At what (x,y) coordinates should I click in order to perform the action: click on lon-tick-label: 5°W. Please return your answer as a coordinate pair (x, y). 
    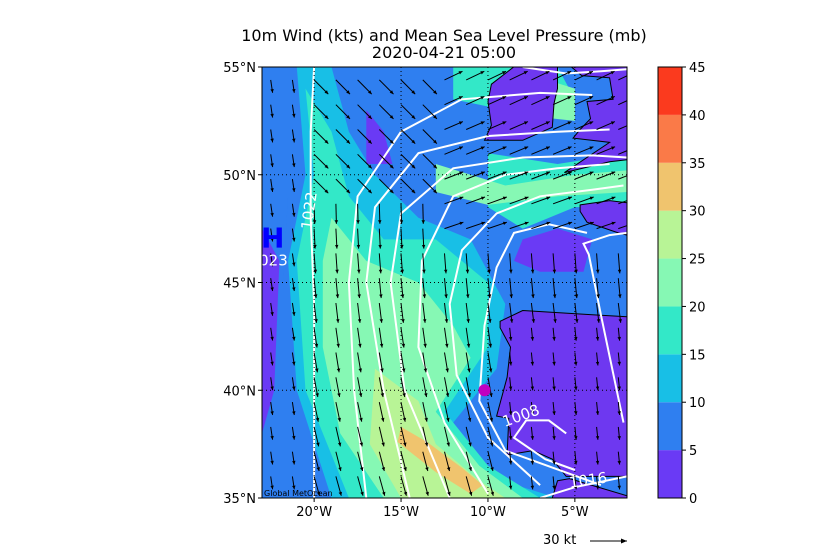
    Looking at the image, I should click on (575, 512).